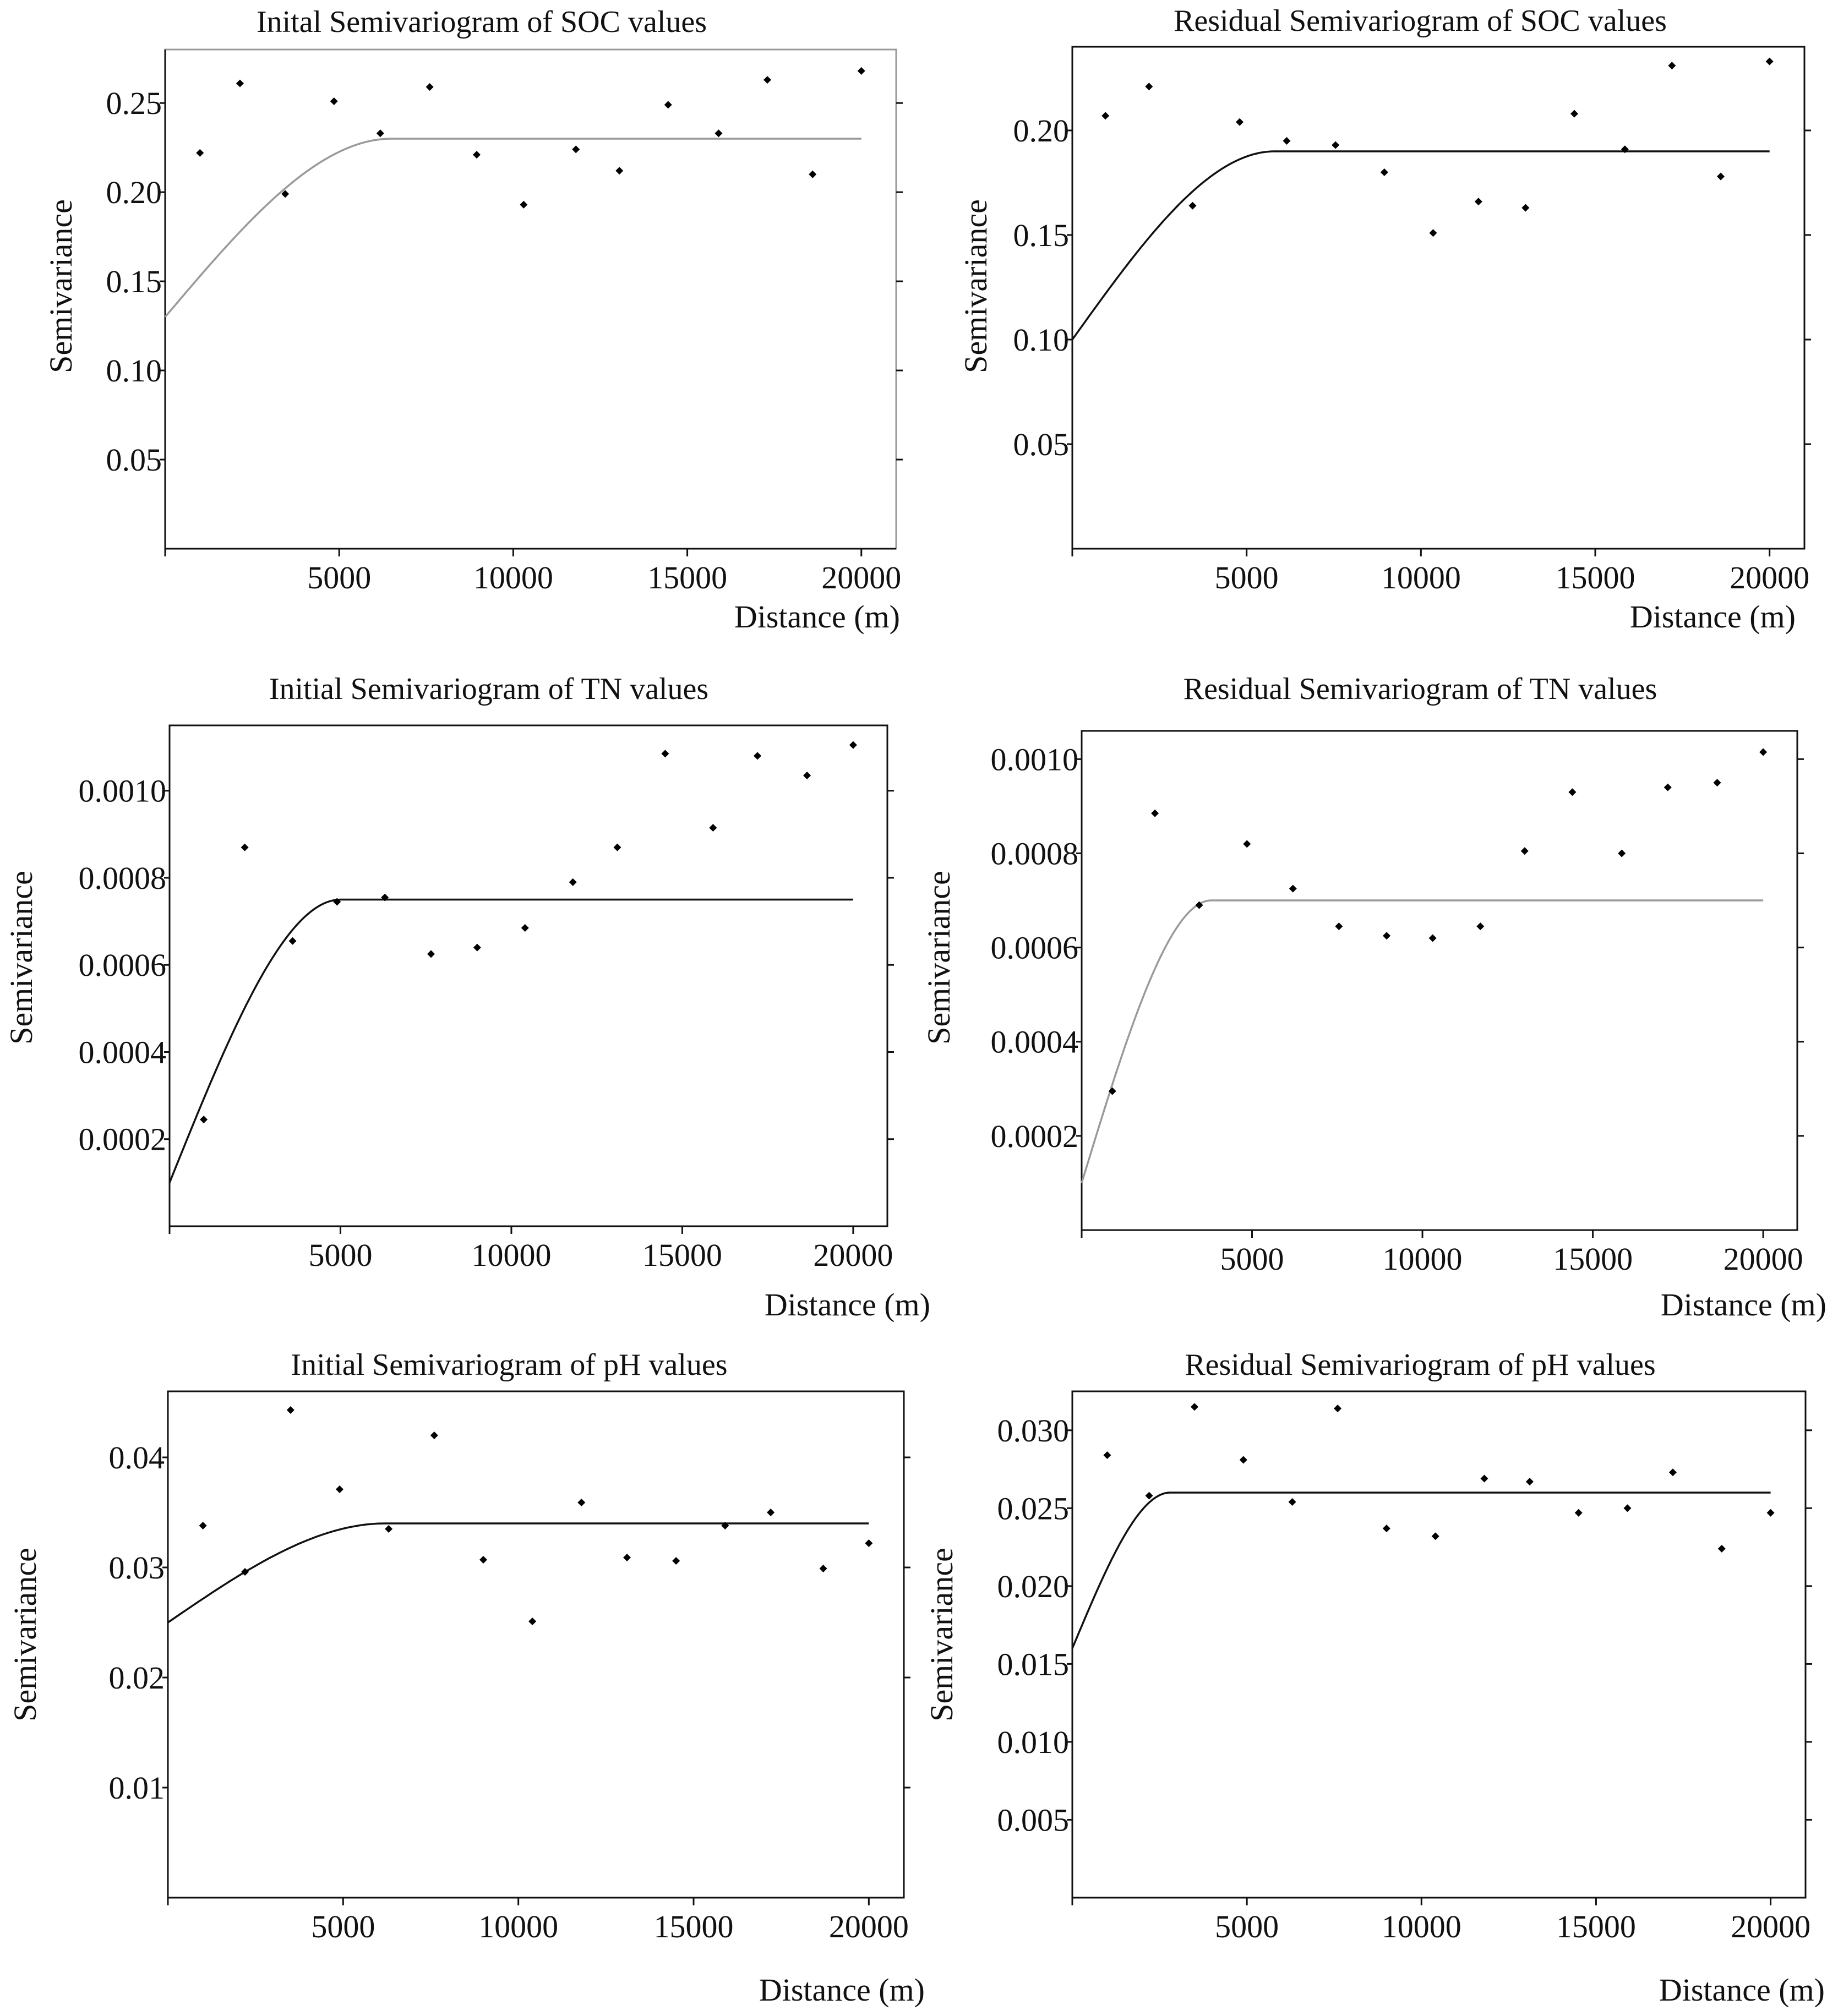  I want to click on y-tick-label: 0.030, so click(1033, 1431).